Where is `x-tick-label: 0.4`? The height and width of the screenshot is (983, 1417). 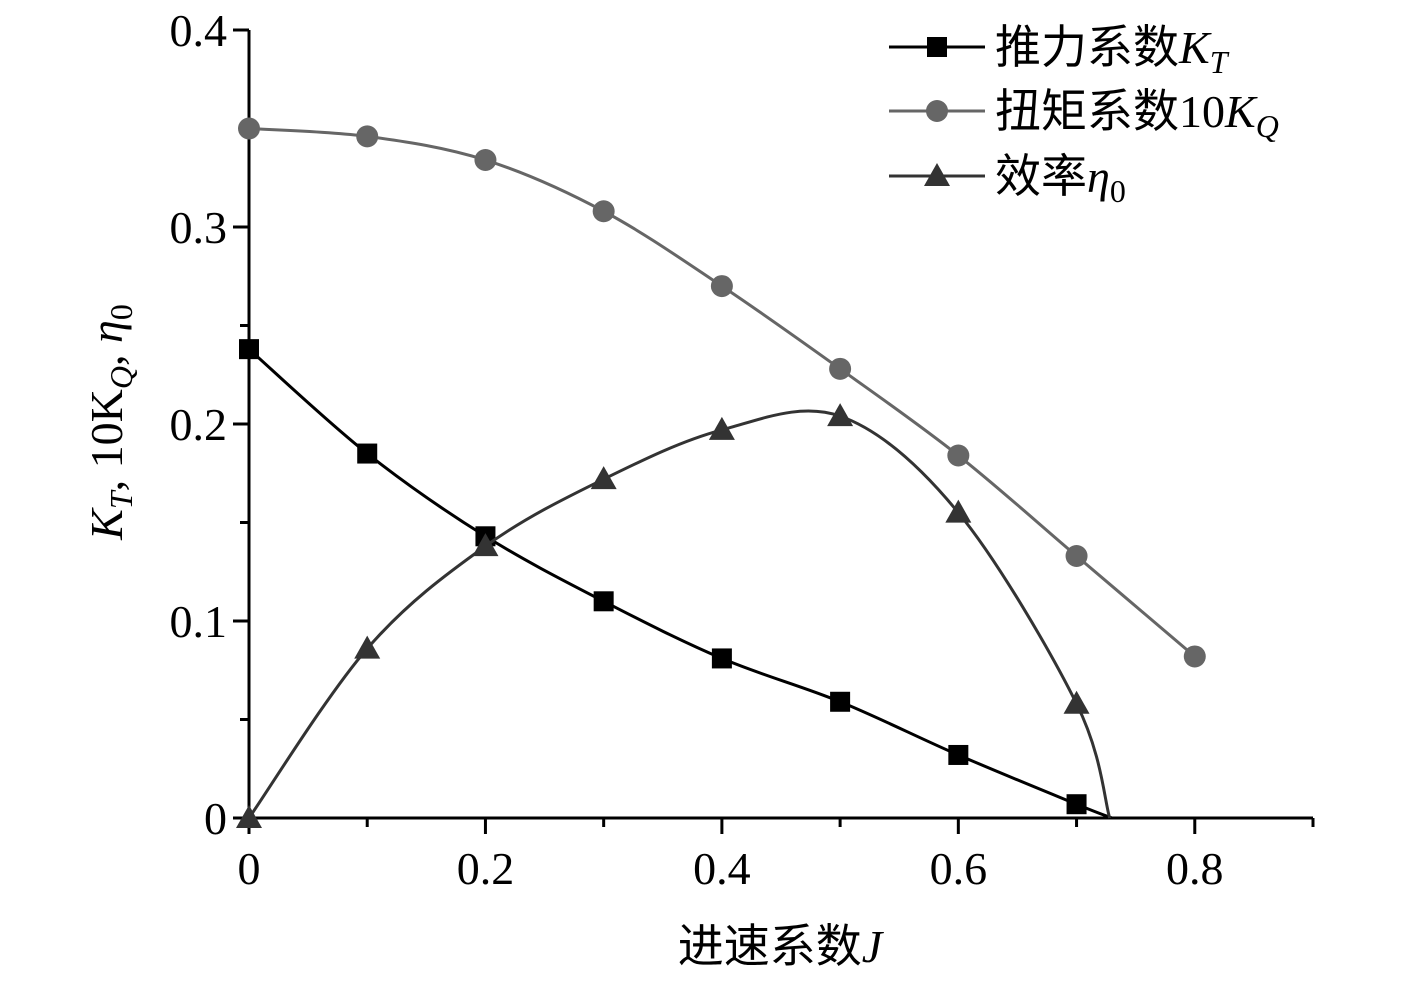
x-tick-label: 0.4 is located at coordinates (722, 868).